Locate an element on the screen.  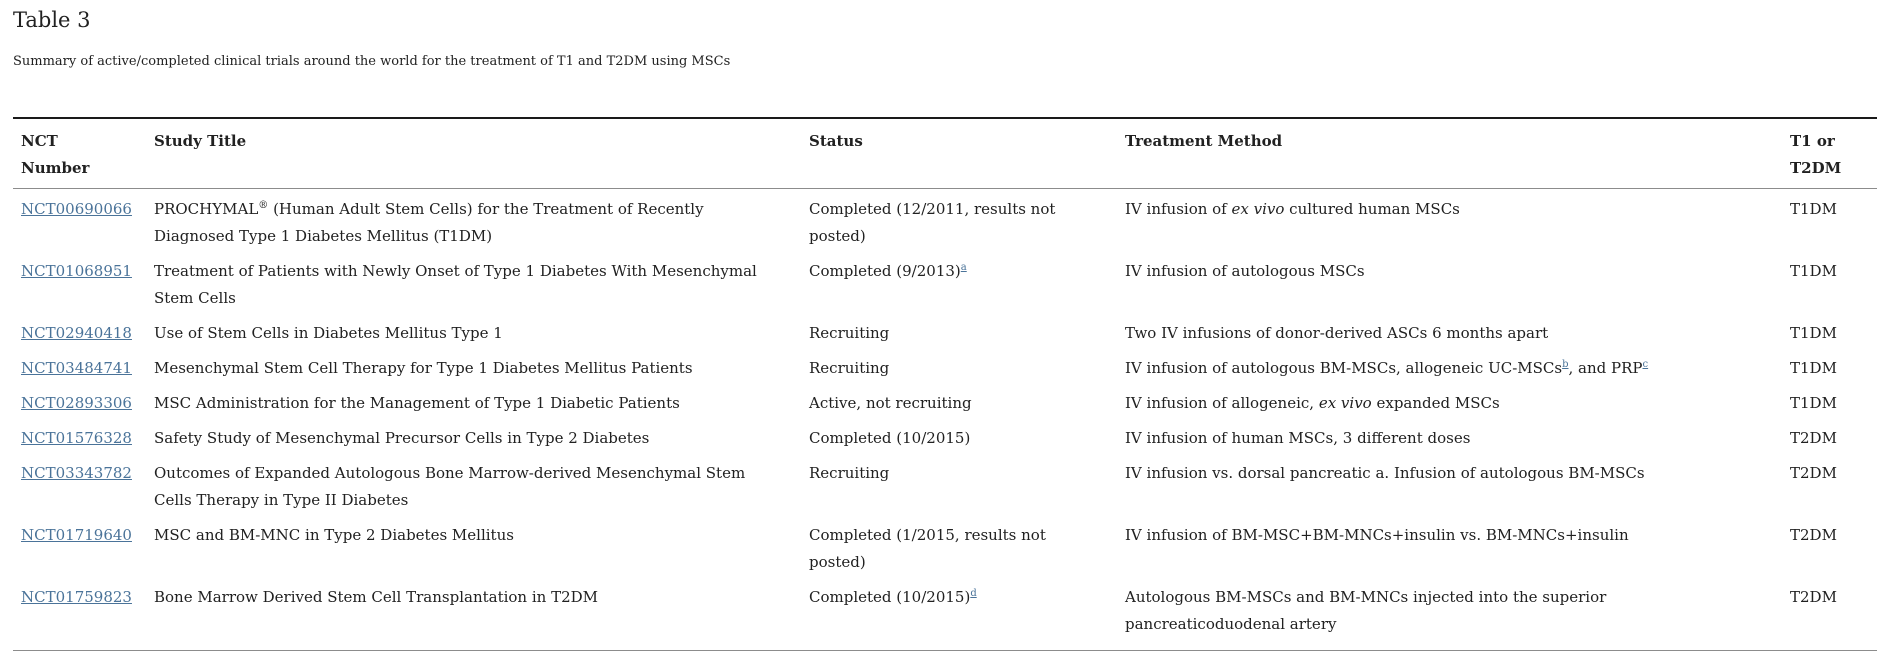
nct-link: NCT01576328 is located at coordinates (76, 438).